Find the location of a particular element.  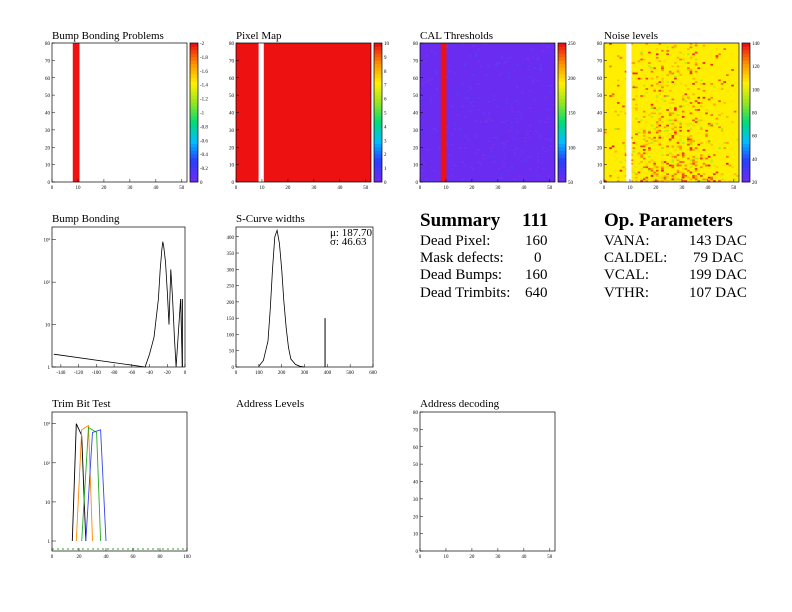

y-tick-label: 1 is located at coordinates (49, 368).